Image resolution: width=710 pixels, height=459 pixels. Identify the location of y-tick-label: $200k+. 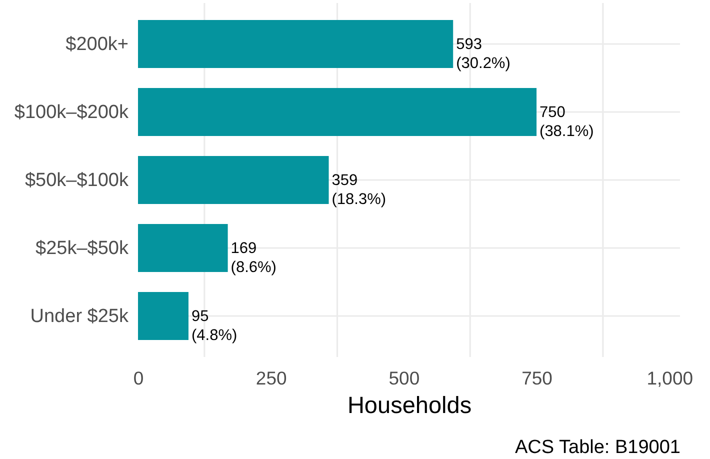
(97, 45).